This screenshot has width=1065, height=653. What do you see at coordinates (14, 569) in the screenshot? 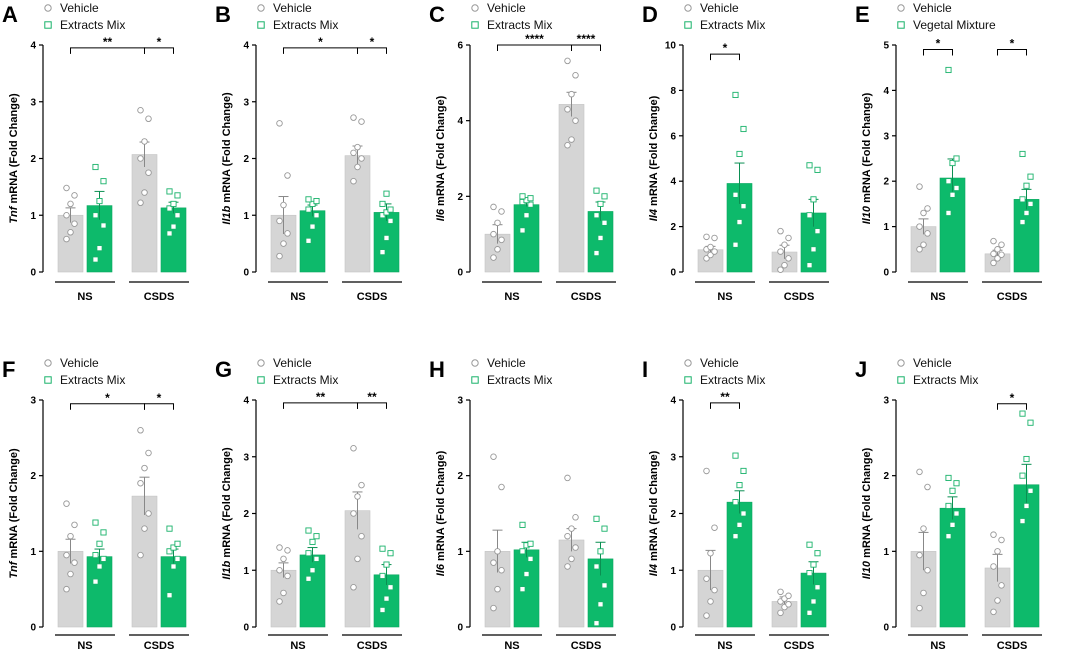
I see `y-axis-label-gene: Tnf` at bounding box center [14, 569].